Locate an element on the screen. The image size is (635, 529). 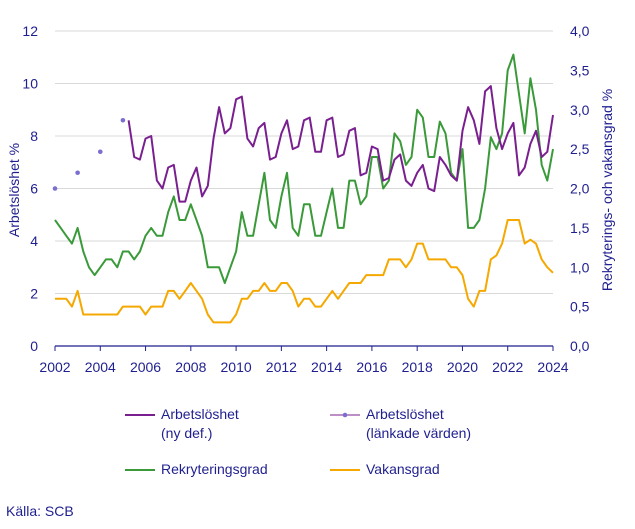
legend-label: Rekryteringsgrad is located at coordinates (214, 469).